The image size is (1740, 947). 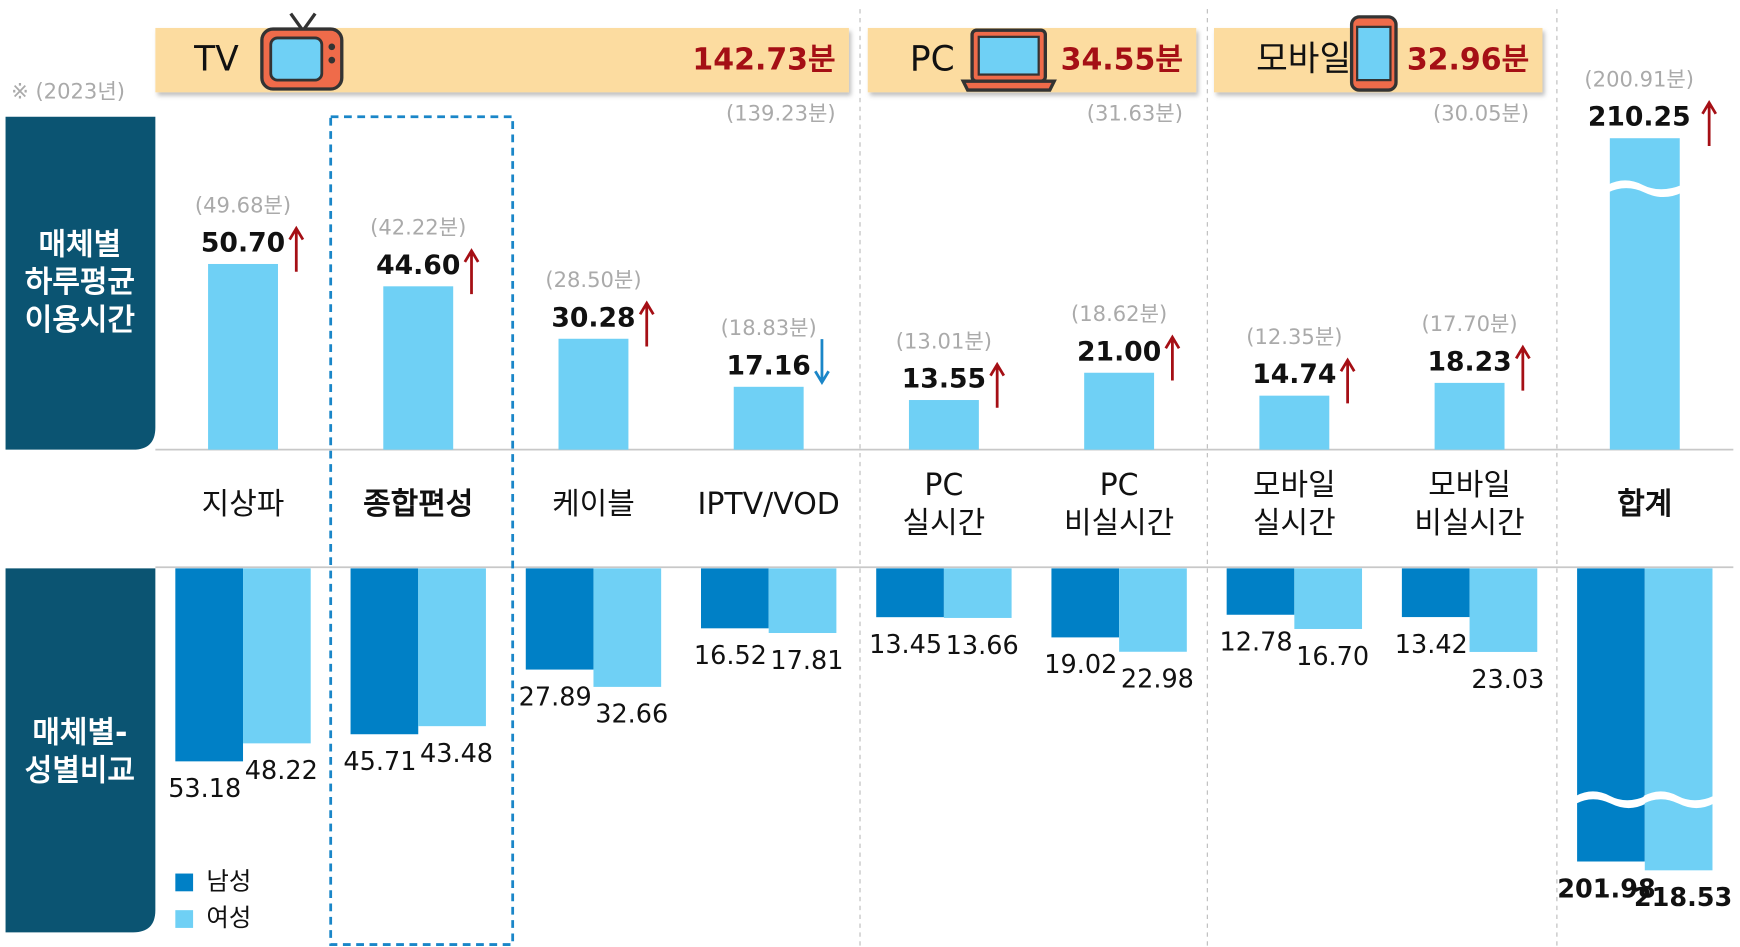 I want to click on prev-value-label: (18.83분), so click(x=769, y=327).